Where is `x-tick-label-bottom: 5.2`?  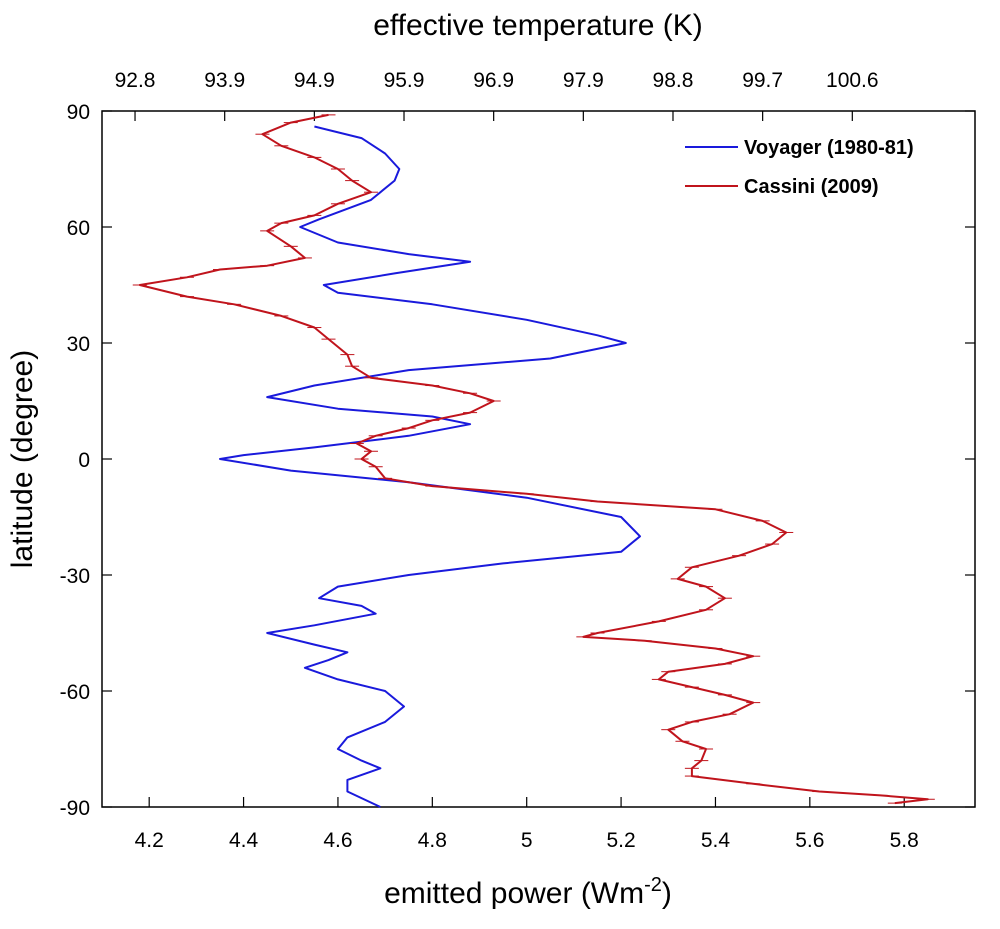
x-tick-label-bottom: 5.2 is located at coordinates (620, 840).